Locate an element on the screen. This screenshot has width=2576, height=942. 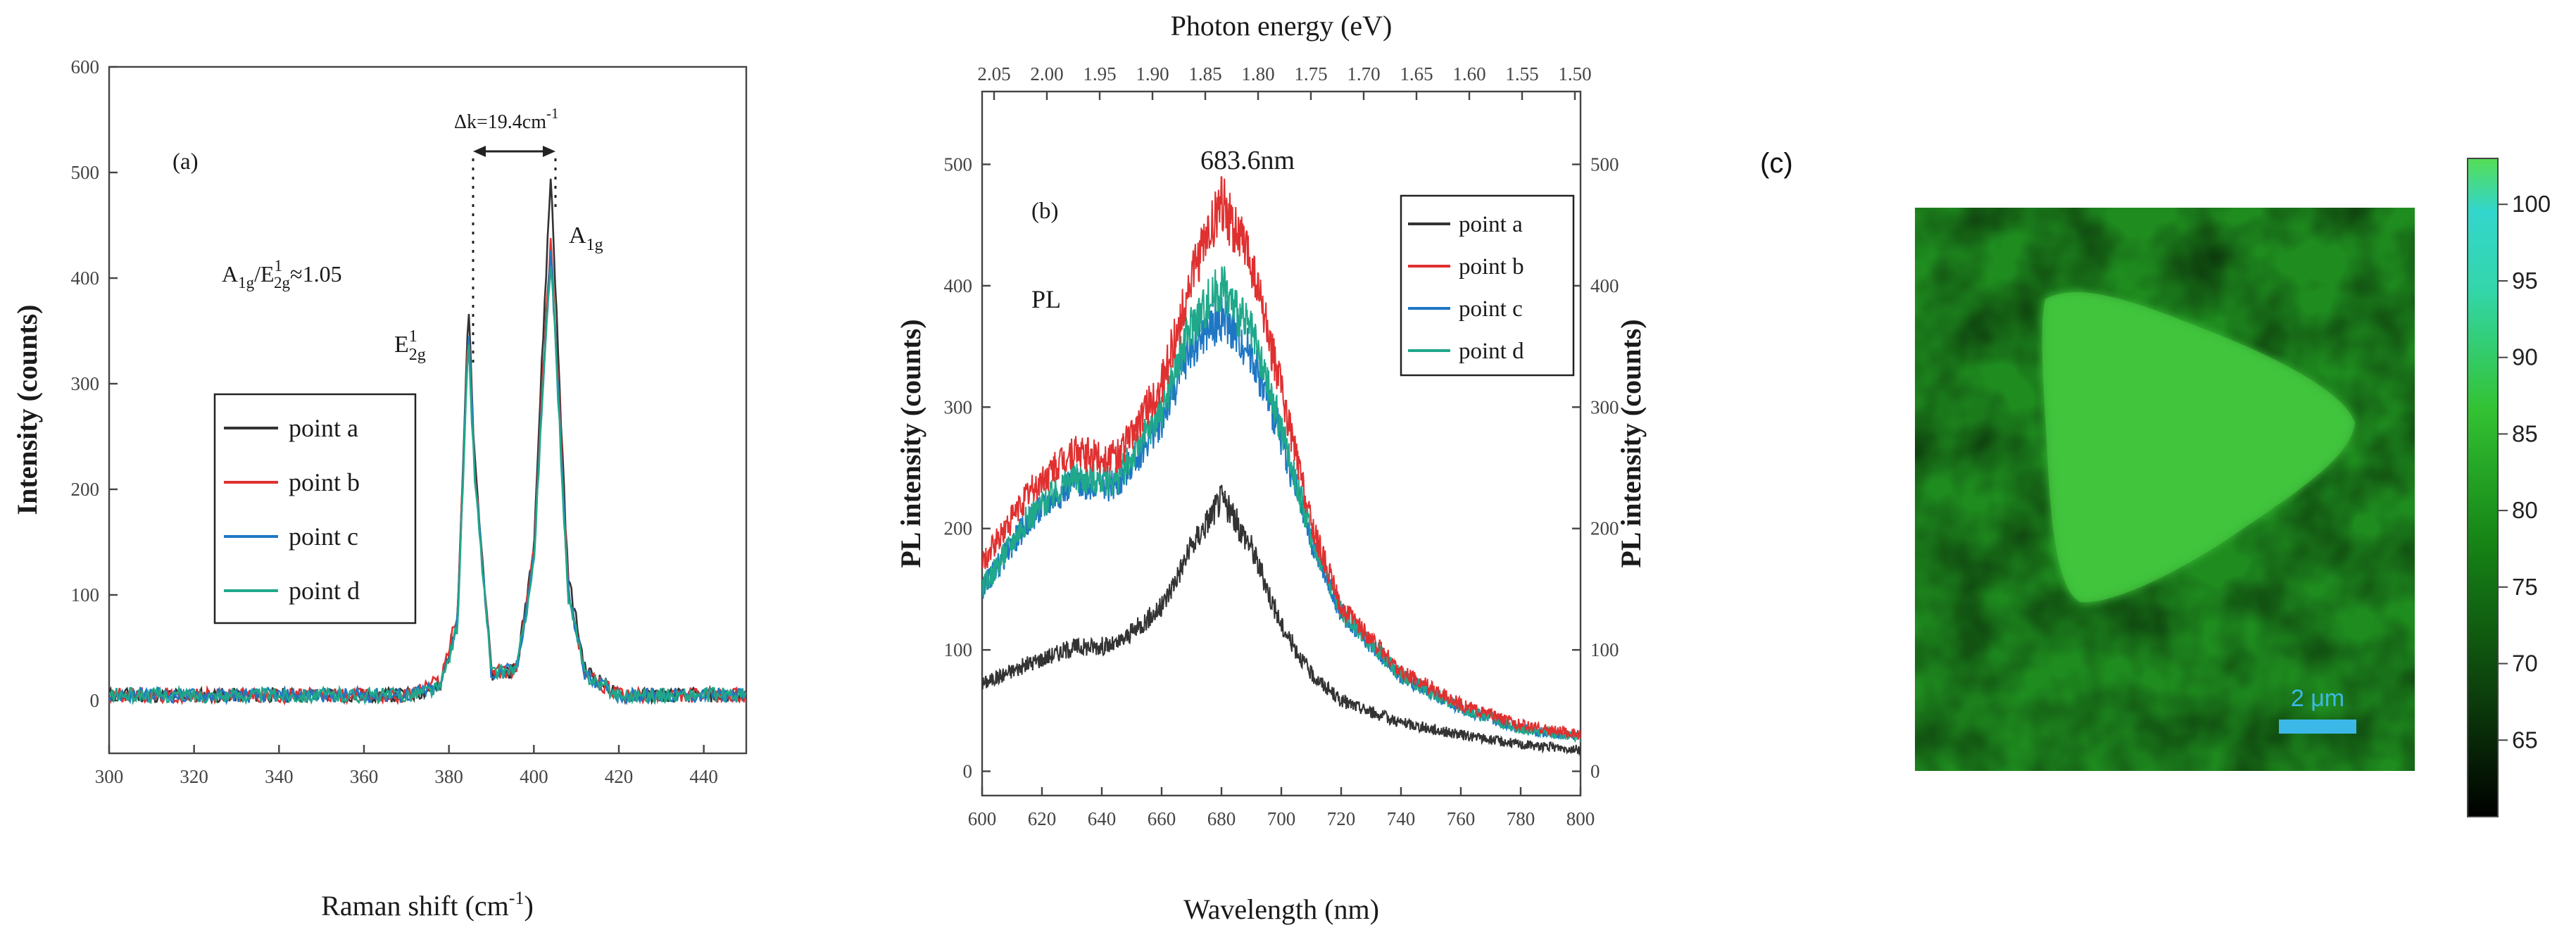
pl-top-tick-label: 1.65 is located at coordinates (1417, 73).